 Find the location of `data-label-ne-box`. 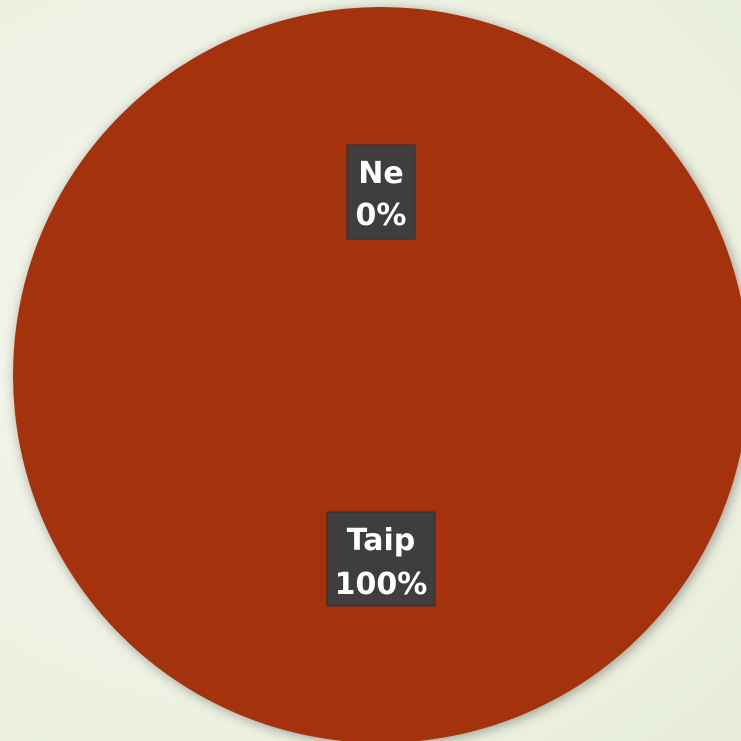

data-label-ne-box is located at coordinates (381, 192).